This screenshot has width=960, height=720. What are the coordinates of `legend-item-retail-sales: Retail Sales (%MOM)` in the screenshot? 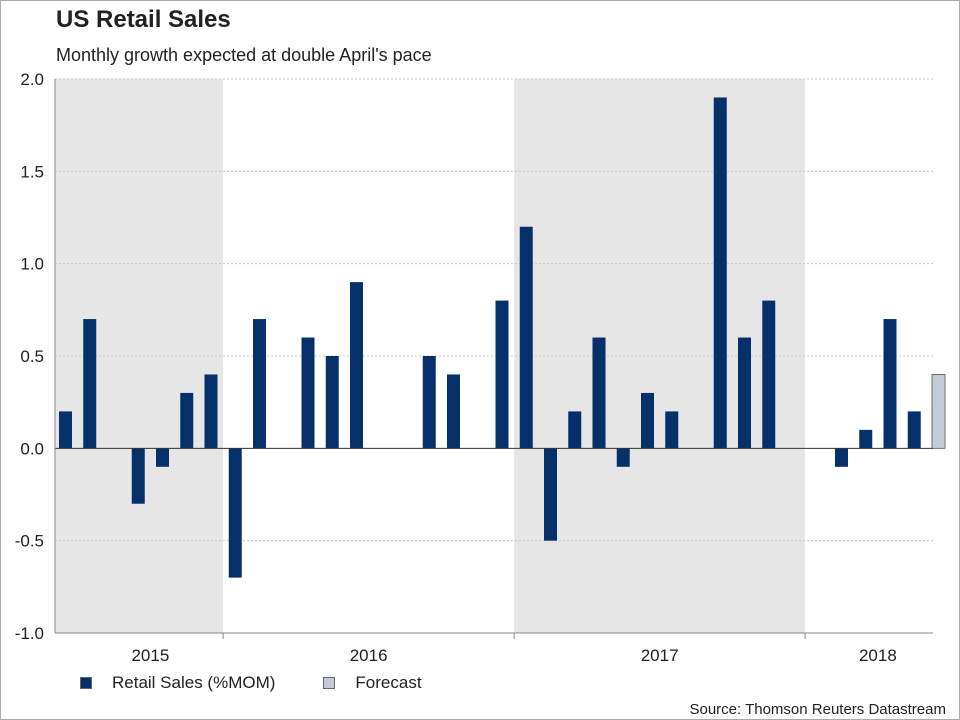 It's located at (177, 683).